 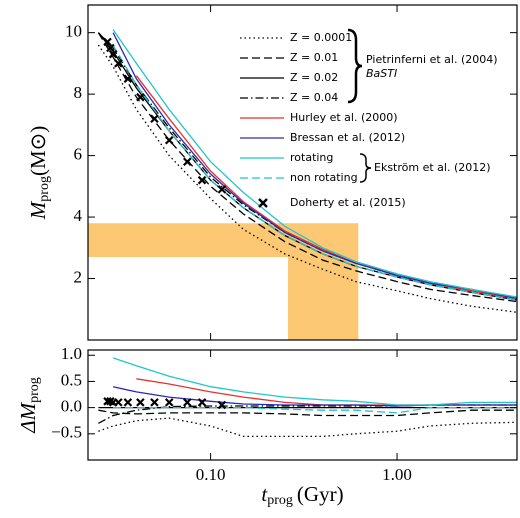 I want to click on y-tick-label: 0.5, so click(x=71, y=379).